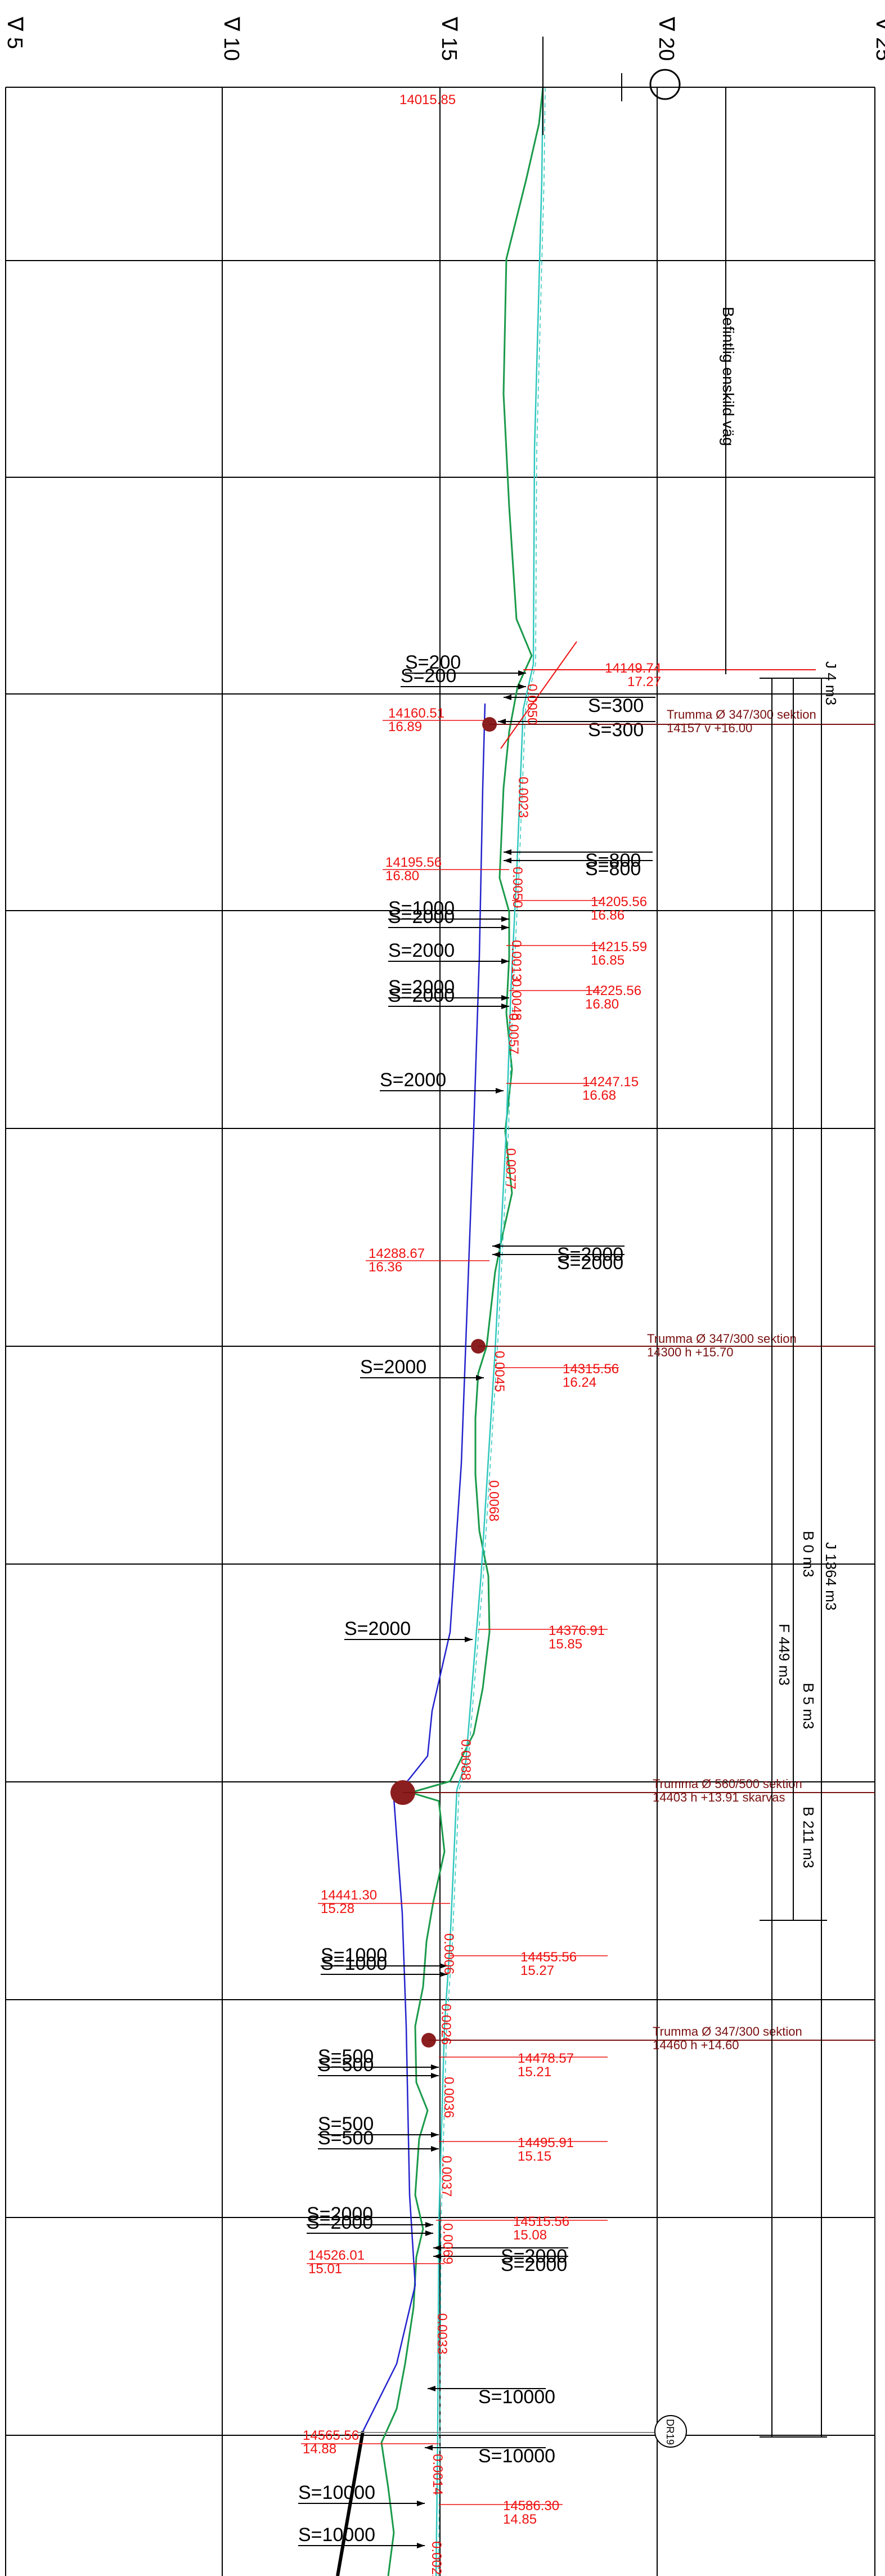 This screenshot has width=885, height=2576. Describe the element at coordinates (336, 2255) in the screenshot. I see `station-label: 14526.01` at that location.